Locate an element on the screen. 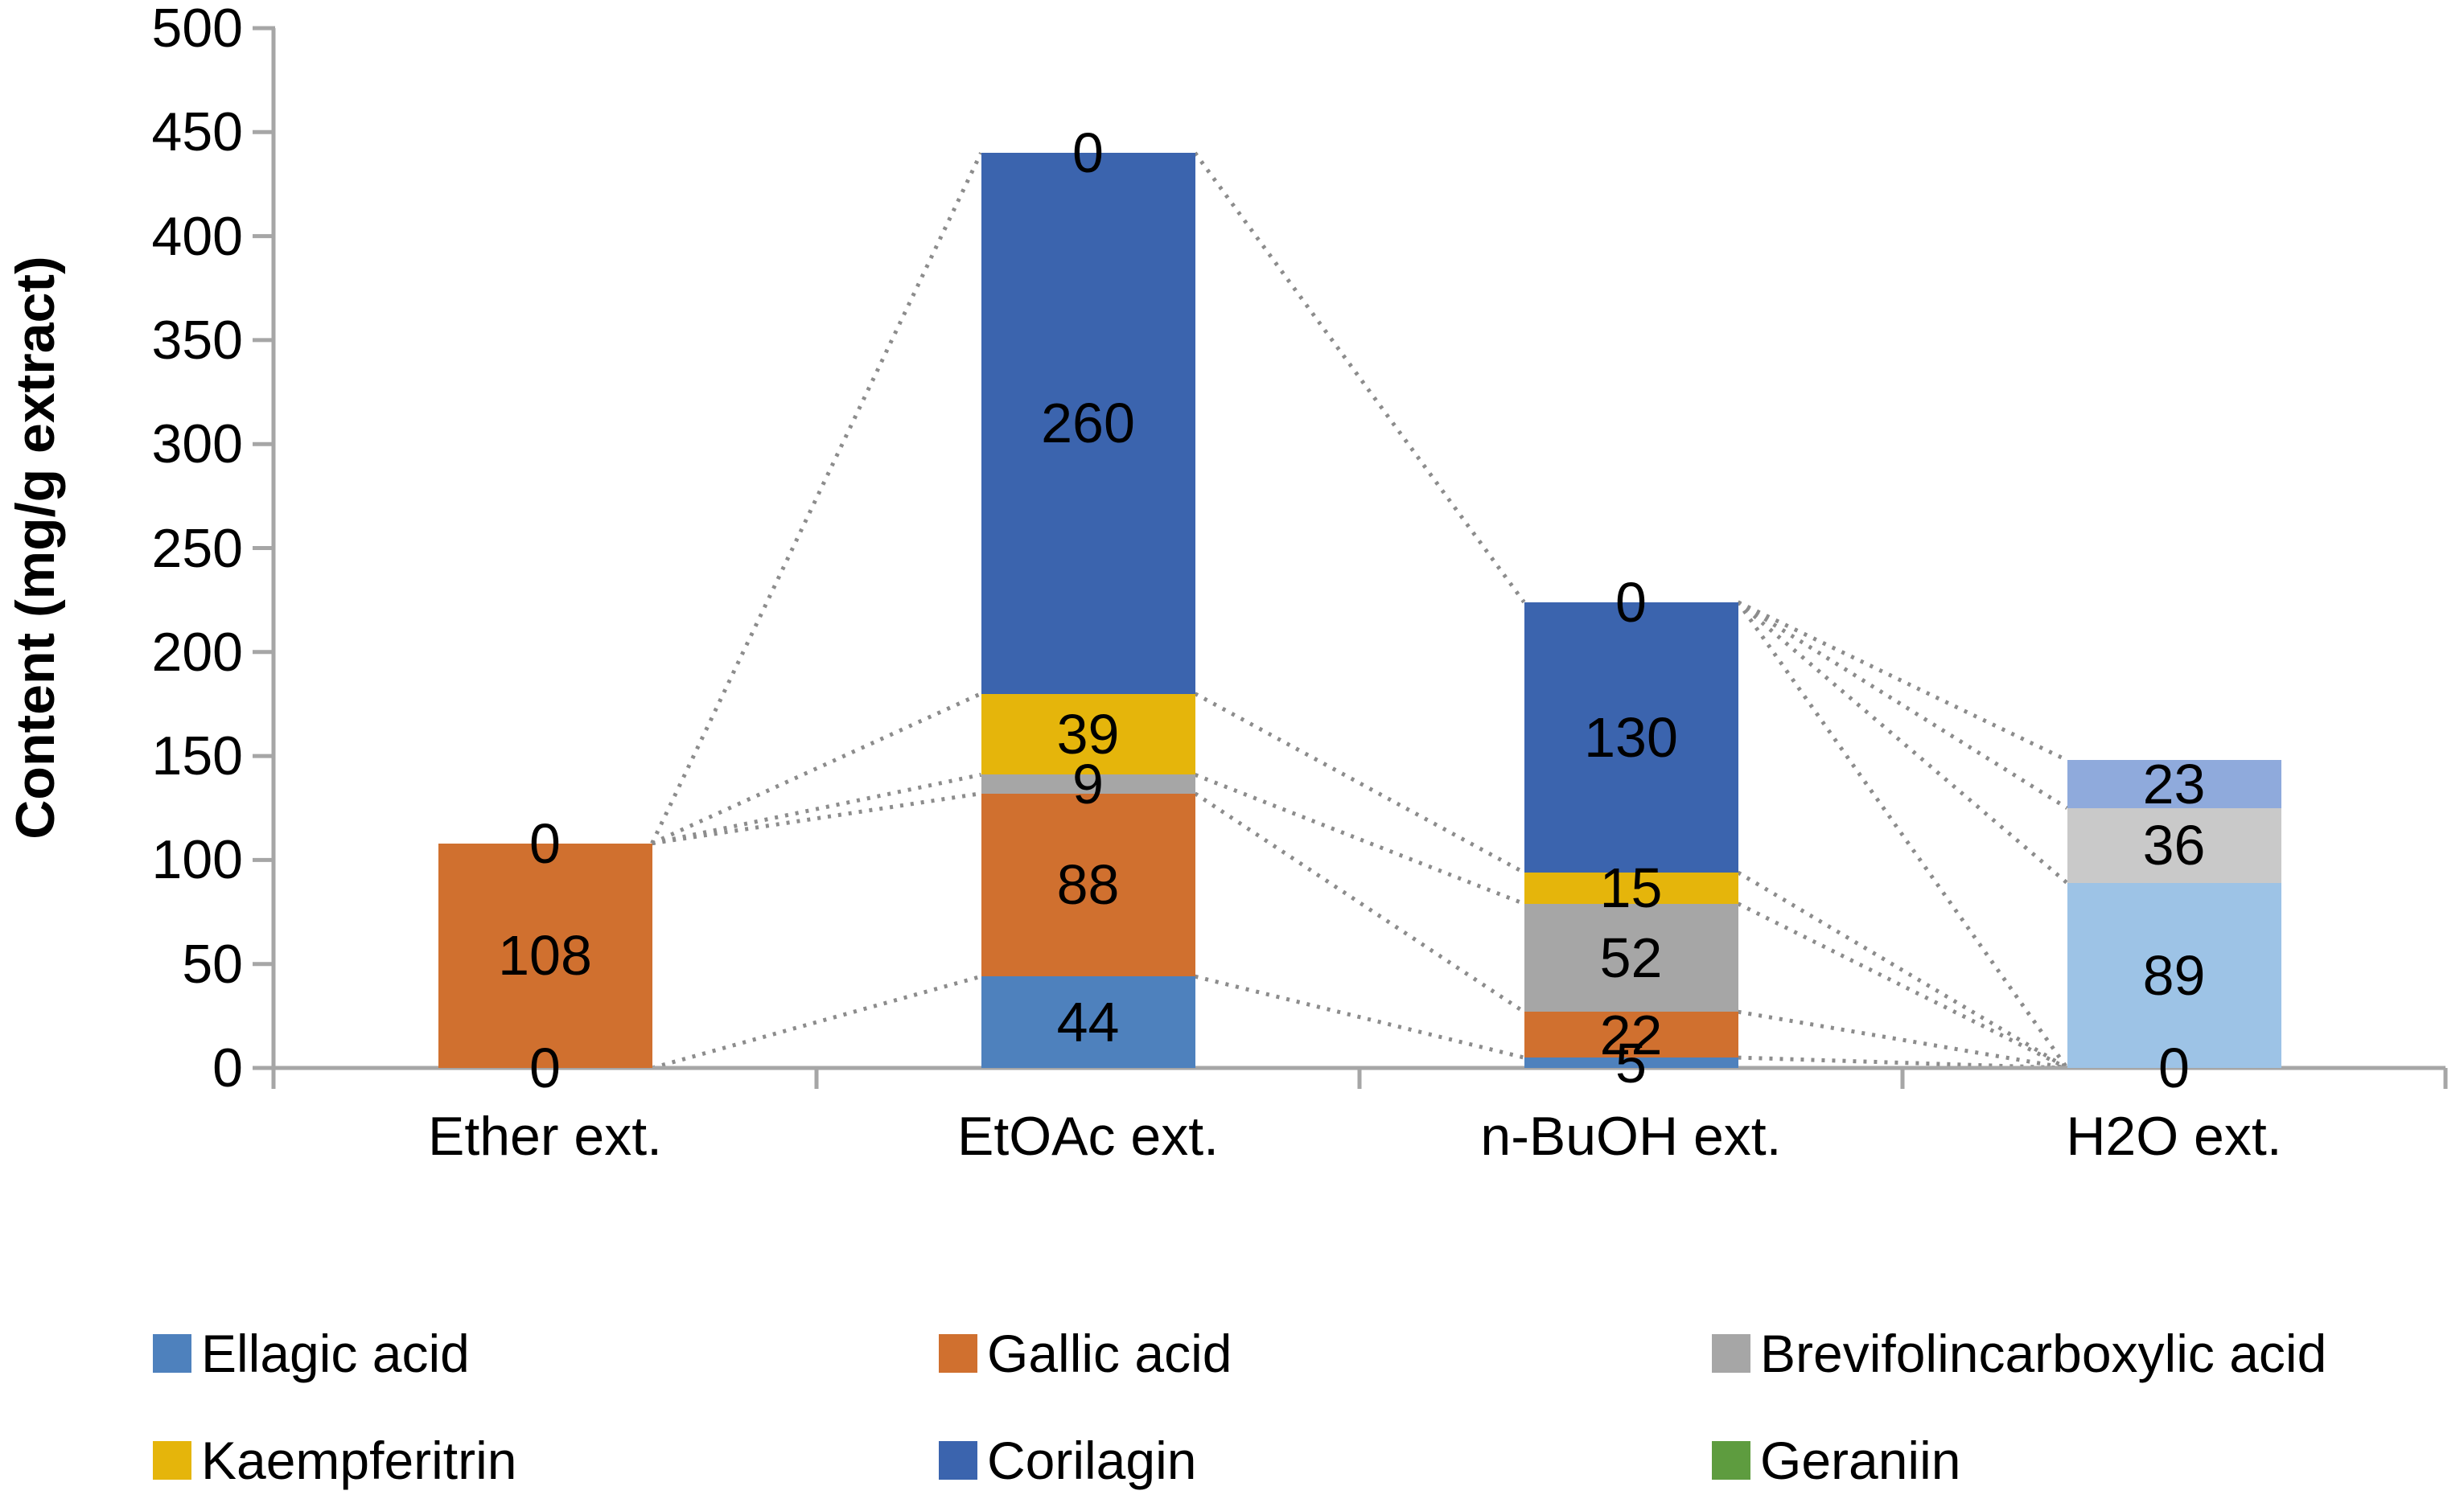 The height and width of the screenshot is (1499, 2464). segment-value-label: 9 is located at coordinates (1088, 784).